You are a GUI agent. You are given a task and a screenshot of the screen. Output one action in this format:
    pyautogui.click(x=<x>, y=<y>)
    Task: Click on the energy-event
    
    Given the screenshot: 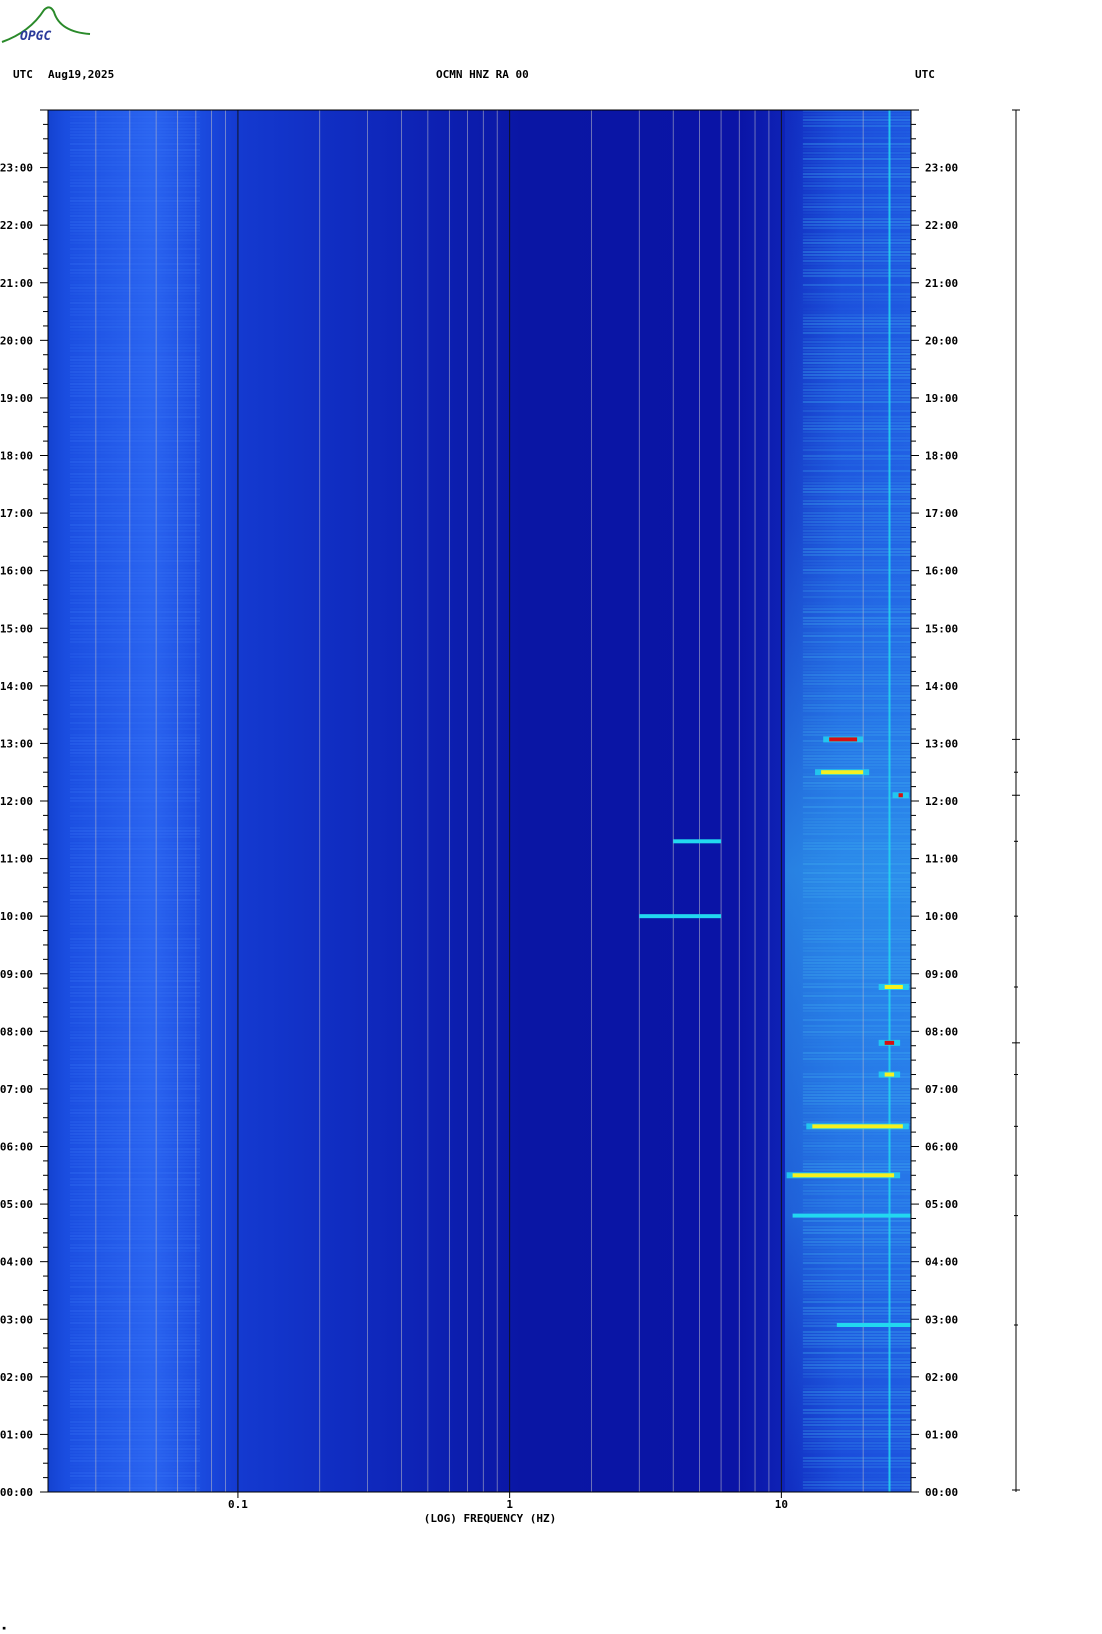 What is the action you would take?
    pyautogui.click(x=842, y=772)
    